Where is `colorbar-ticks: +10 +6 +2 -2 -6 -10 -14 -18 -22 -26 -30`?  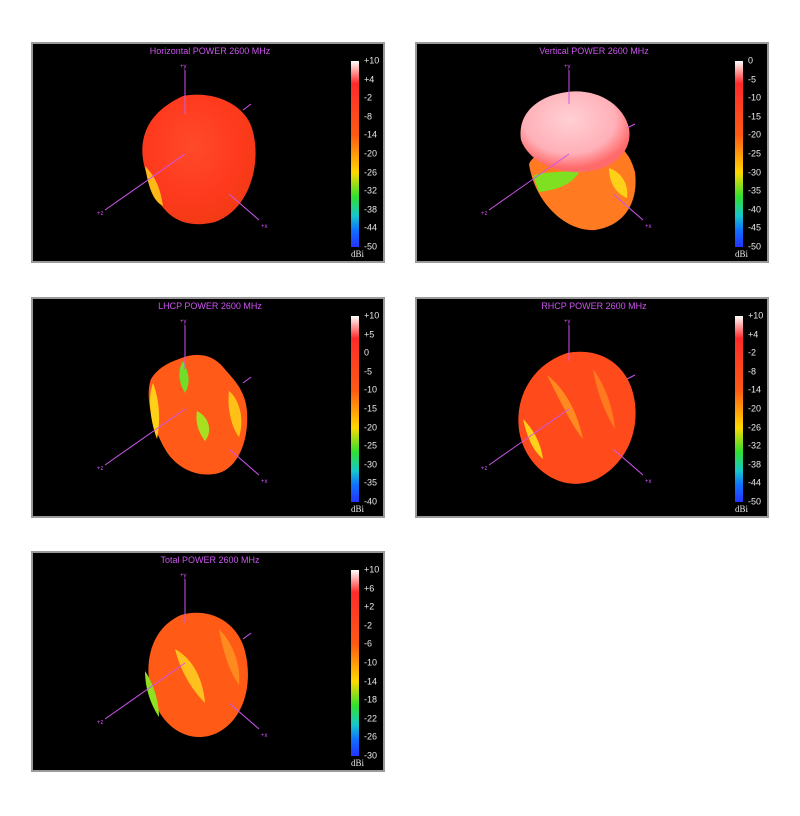 colorbar-ticks: +10 +6 +2 -2 -6 -10 -14 -18 -22 -26 -30 is located at coordinates (373, 662).